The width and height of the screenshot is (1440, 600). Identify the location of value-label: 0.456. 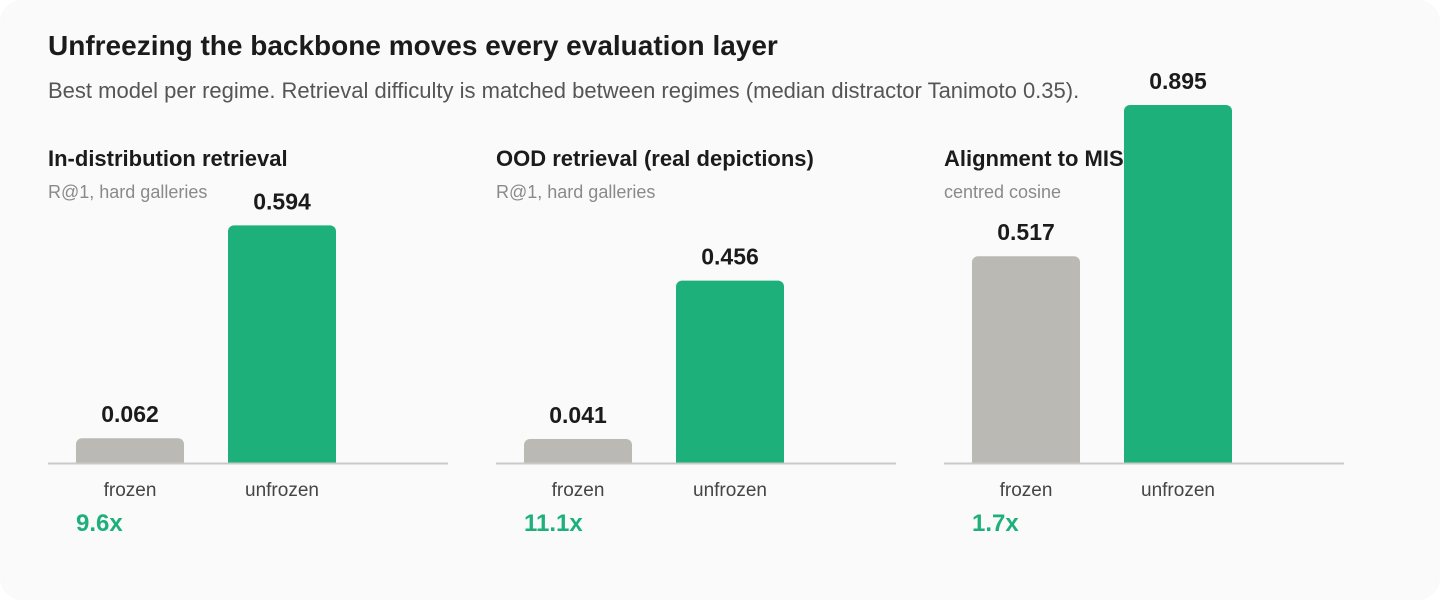
(730, 257).